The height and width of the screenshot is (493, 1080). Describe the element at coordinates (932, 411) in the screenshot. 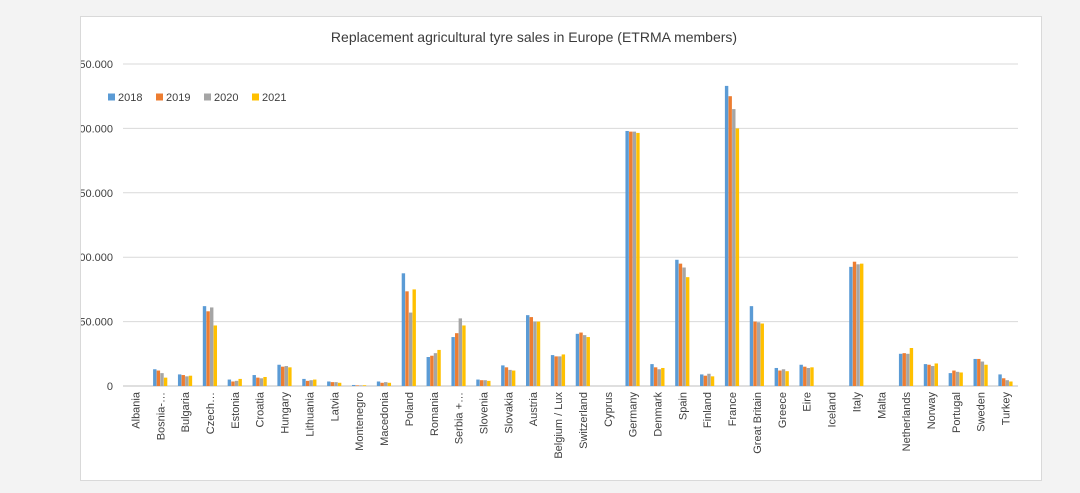

I see `x-category-label: Norway` at that location.